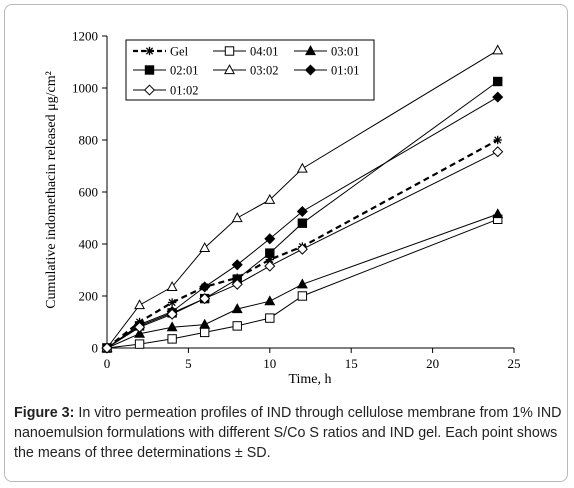  I want to click on legend-label-5: 01:01, so click(345, 71).